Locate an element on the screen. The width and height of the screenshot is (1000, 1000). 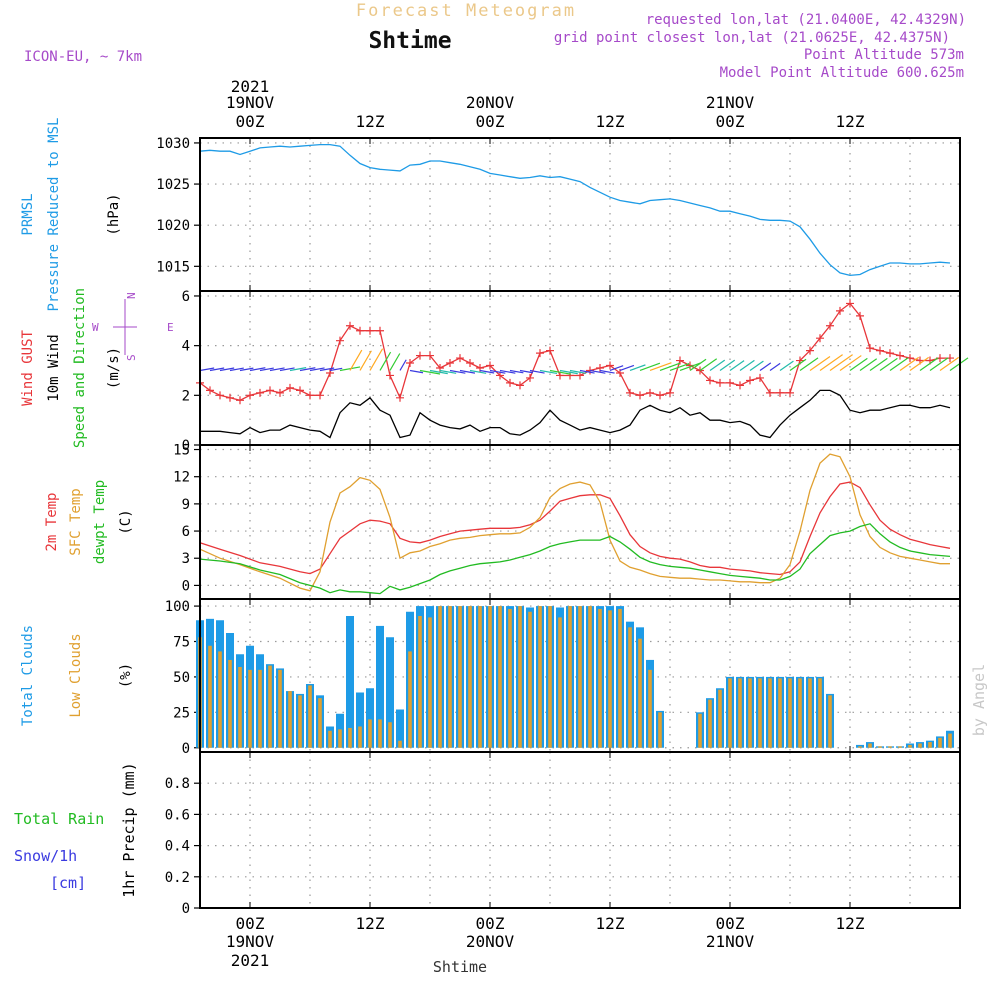
point-altitude: Point Altitude 573m is located at coordinates (884, 55).